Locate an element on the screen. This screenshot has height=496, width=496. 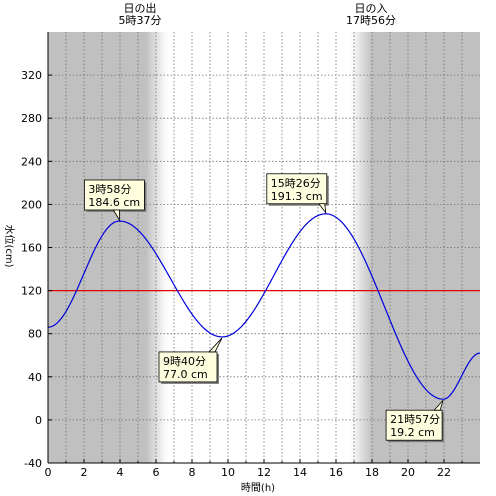
y-tick-label: 40 is located at coordinates (35, 377).